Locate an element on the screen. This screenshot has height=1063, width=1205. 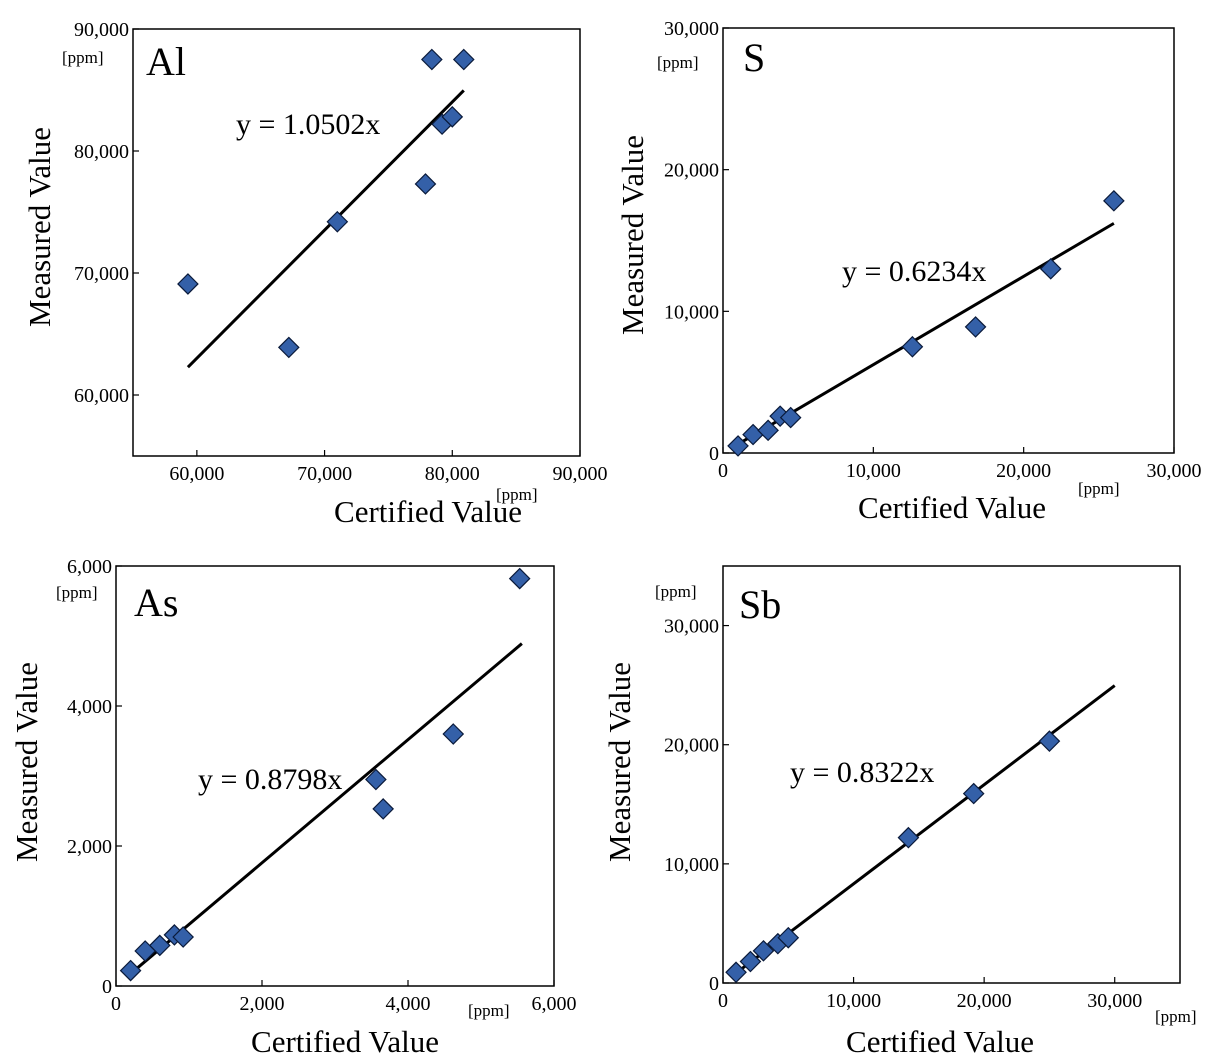
y-tick-label: 2,000 is located at coordinates (89, 847).